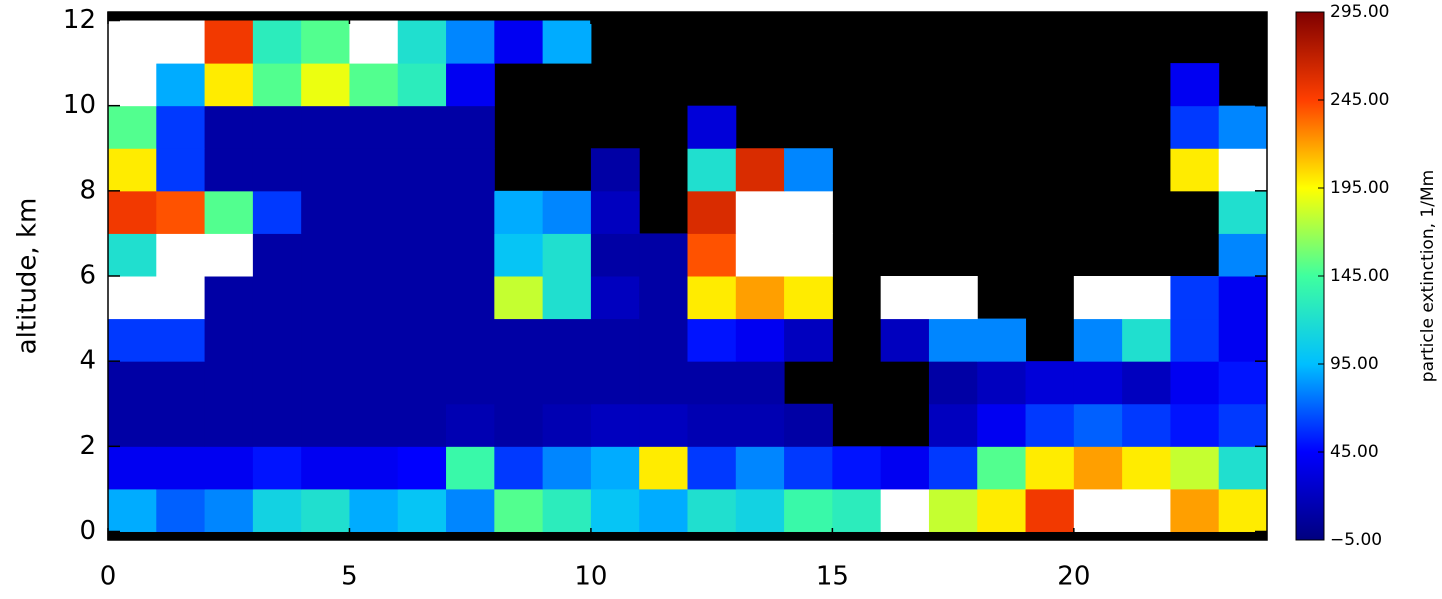 The width and height of the screenshot is (1442, 599). What do you see at coordinates (1359, 276) in the screenshot?
I see `colorbar-tick-label: 145.00` at bounding box center [1359, 276].